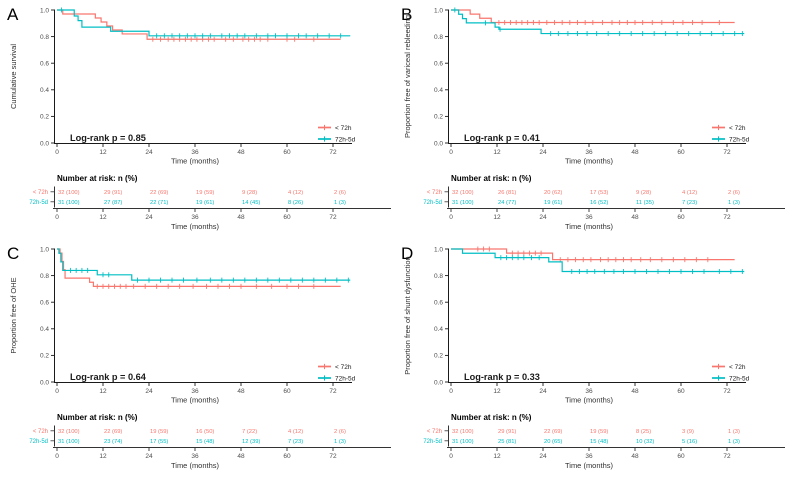 This screenshot has height=477, width=788. I want to click on risk-value: 25 (81), so click(507, 442).